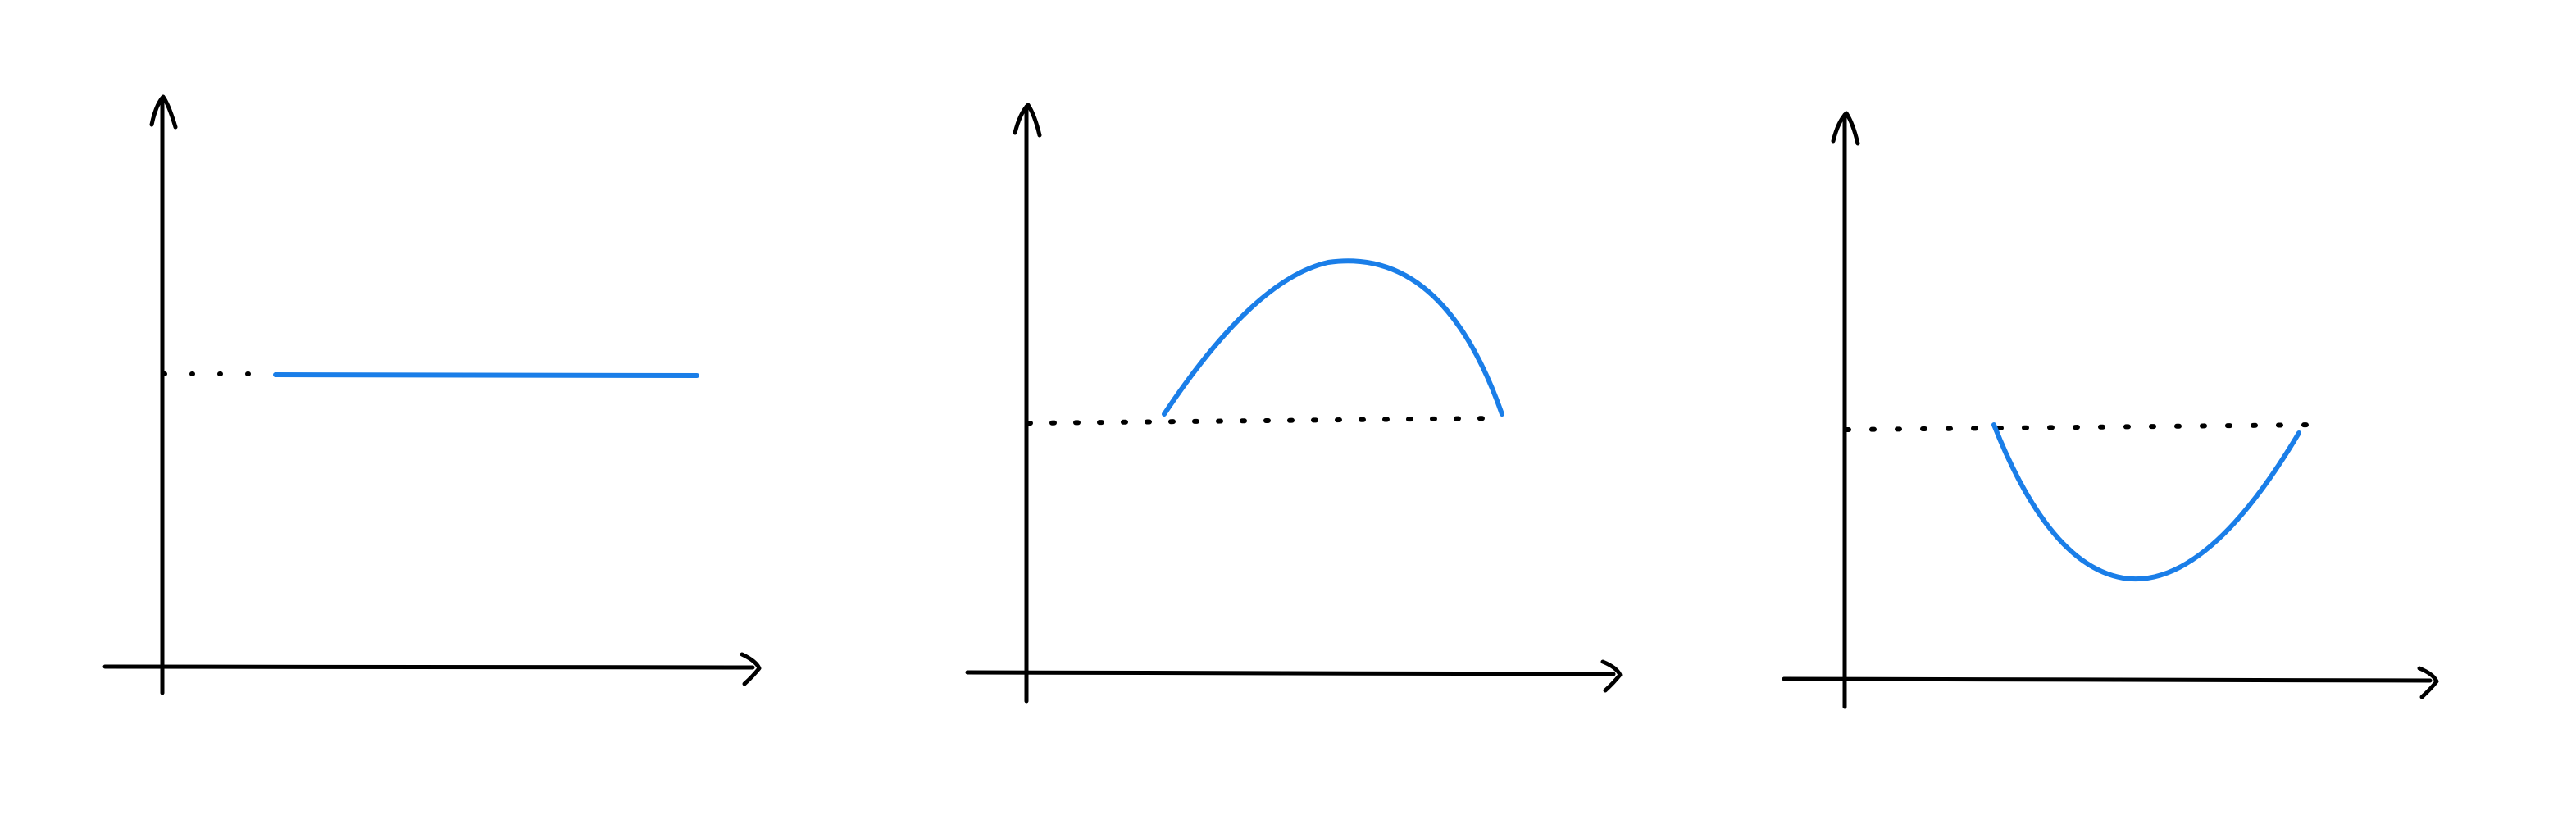  What do you see at coordinates (2146, 502) in the screenshot?
I see `dip-curve` at bounding box center [2146, 502].